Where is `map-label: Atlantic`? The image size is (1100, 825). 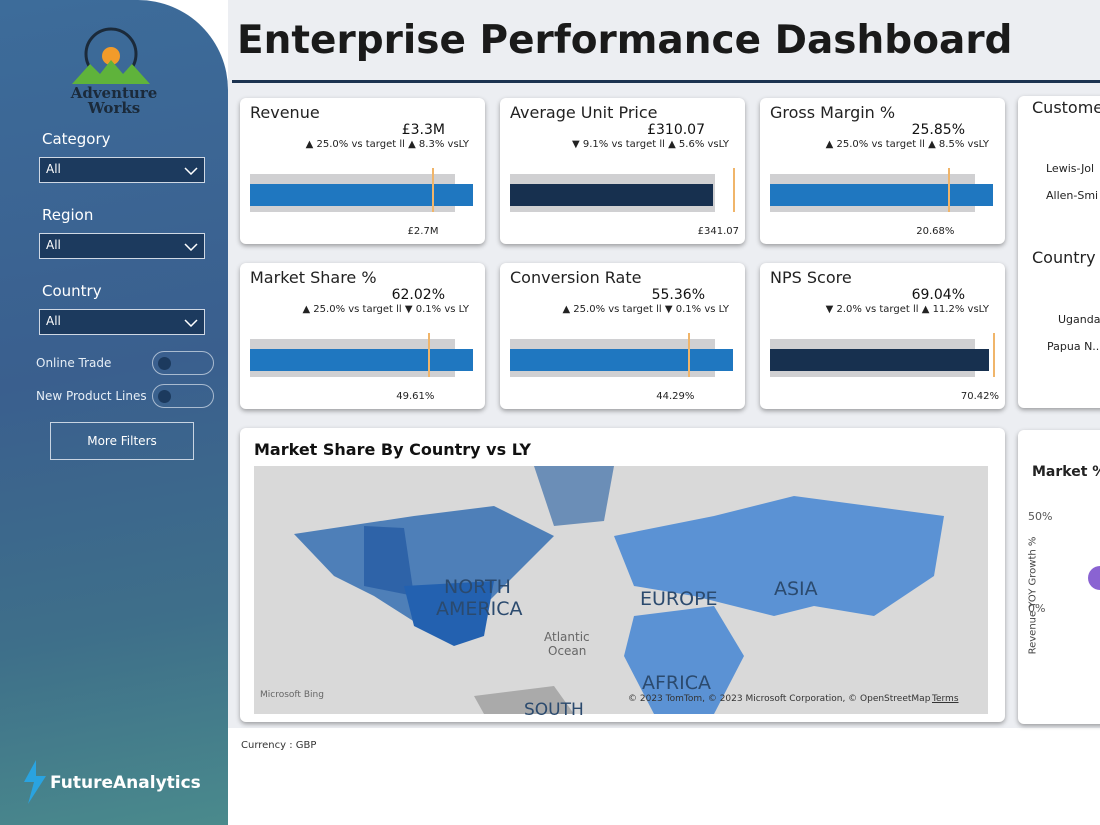 map-label: Atlantic is located at coordinates (567, 637).